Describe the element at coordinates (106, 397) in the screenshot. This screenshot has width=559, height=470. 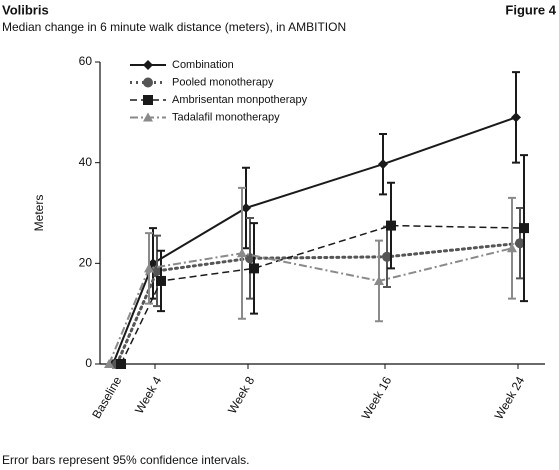
I see `x-tick-label: Baseline` at that location.